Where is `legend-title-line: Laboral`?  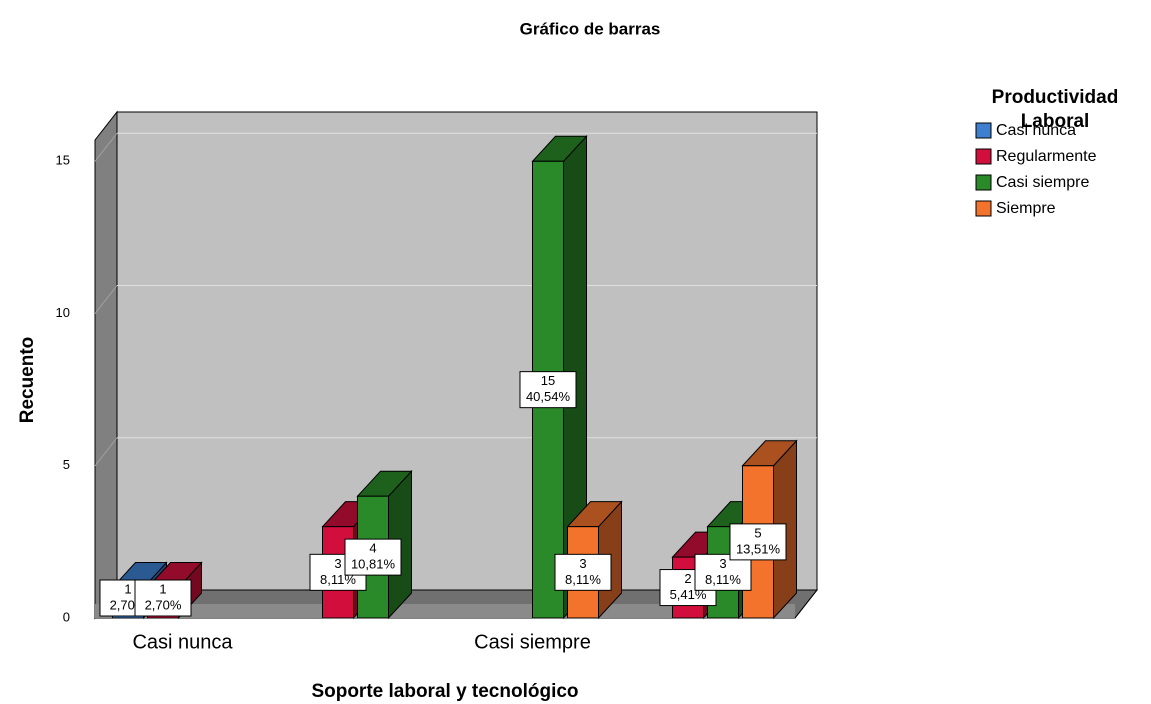 legend-title-line: Laboral is located at coordinates (1055, 121).